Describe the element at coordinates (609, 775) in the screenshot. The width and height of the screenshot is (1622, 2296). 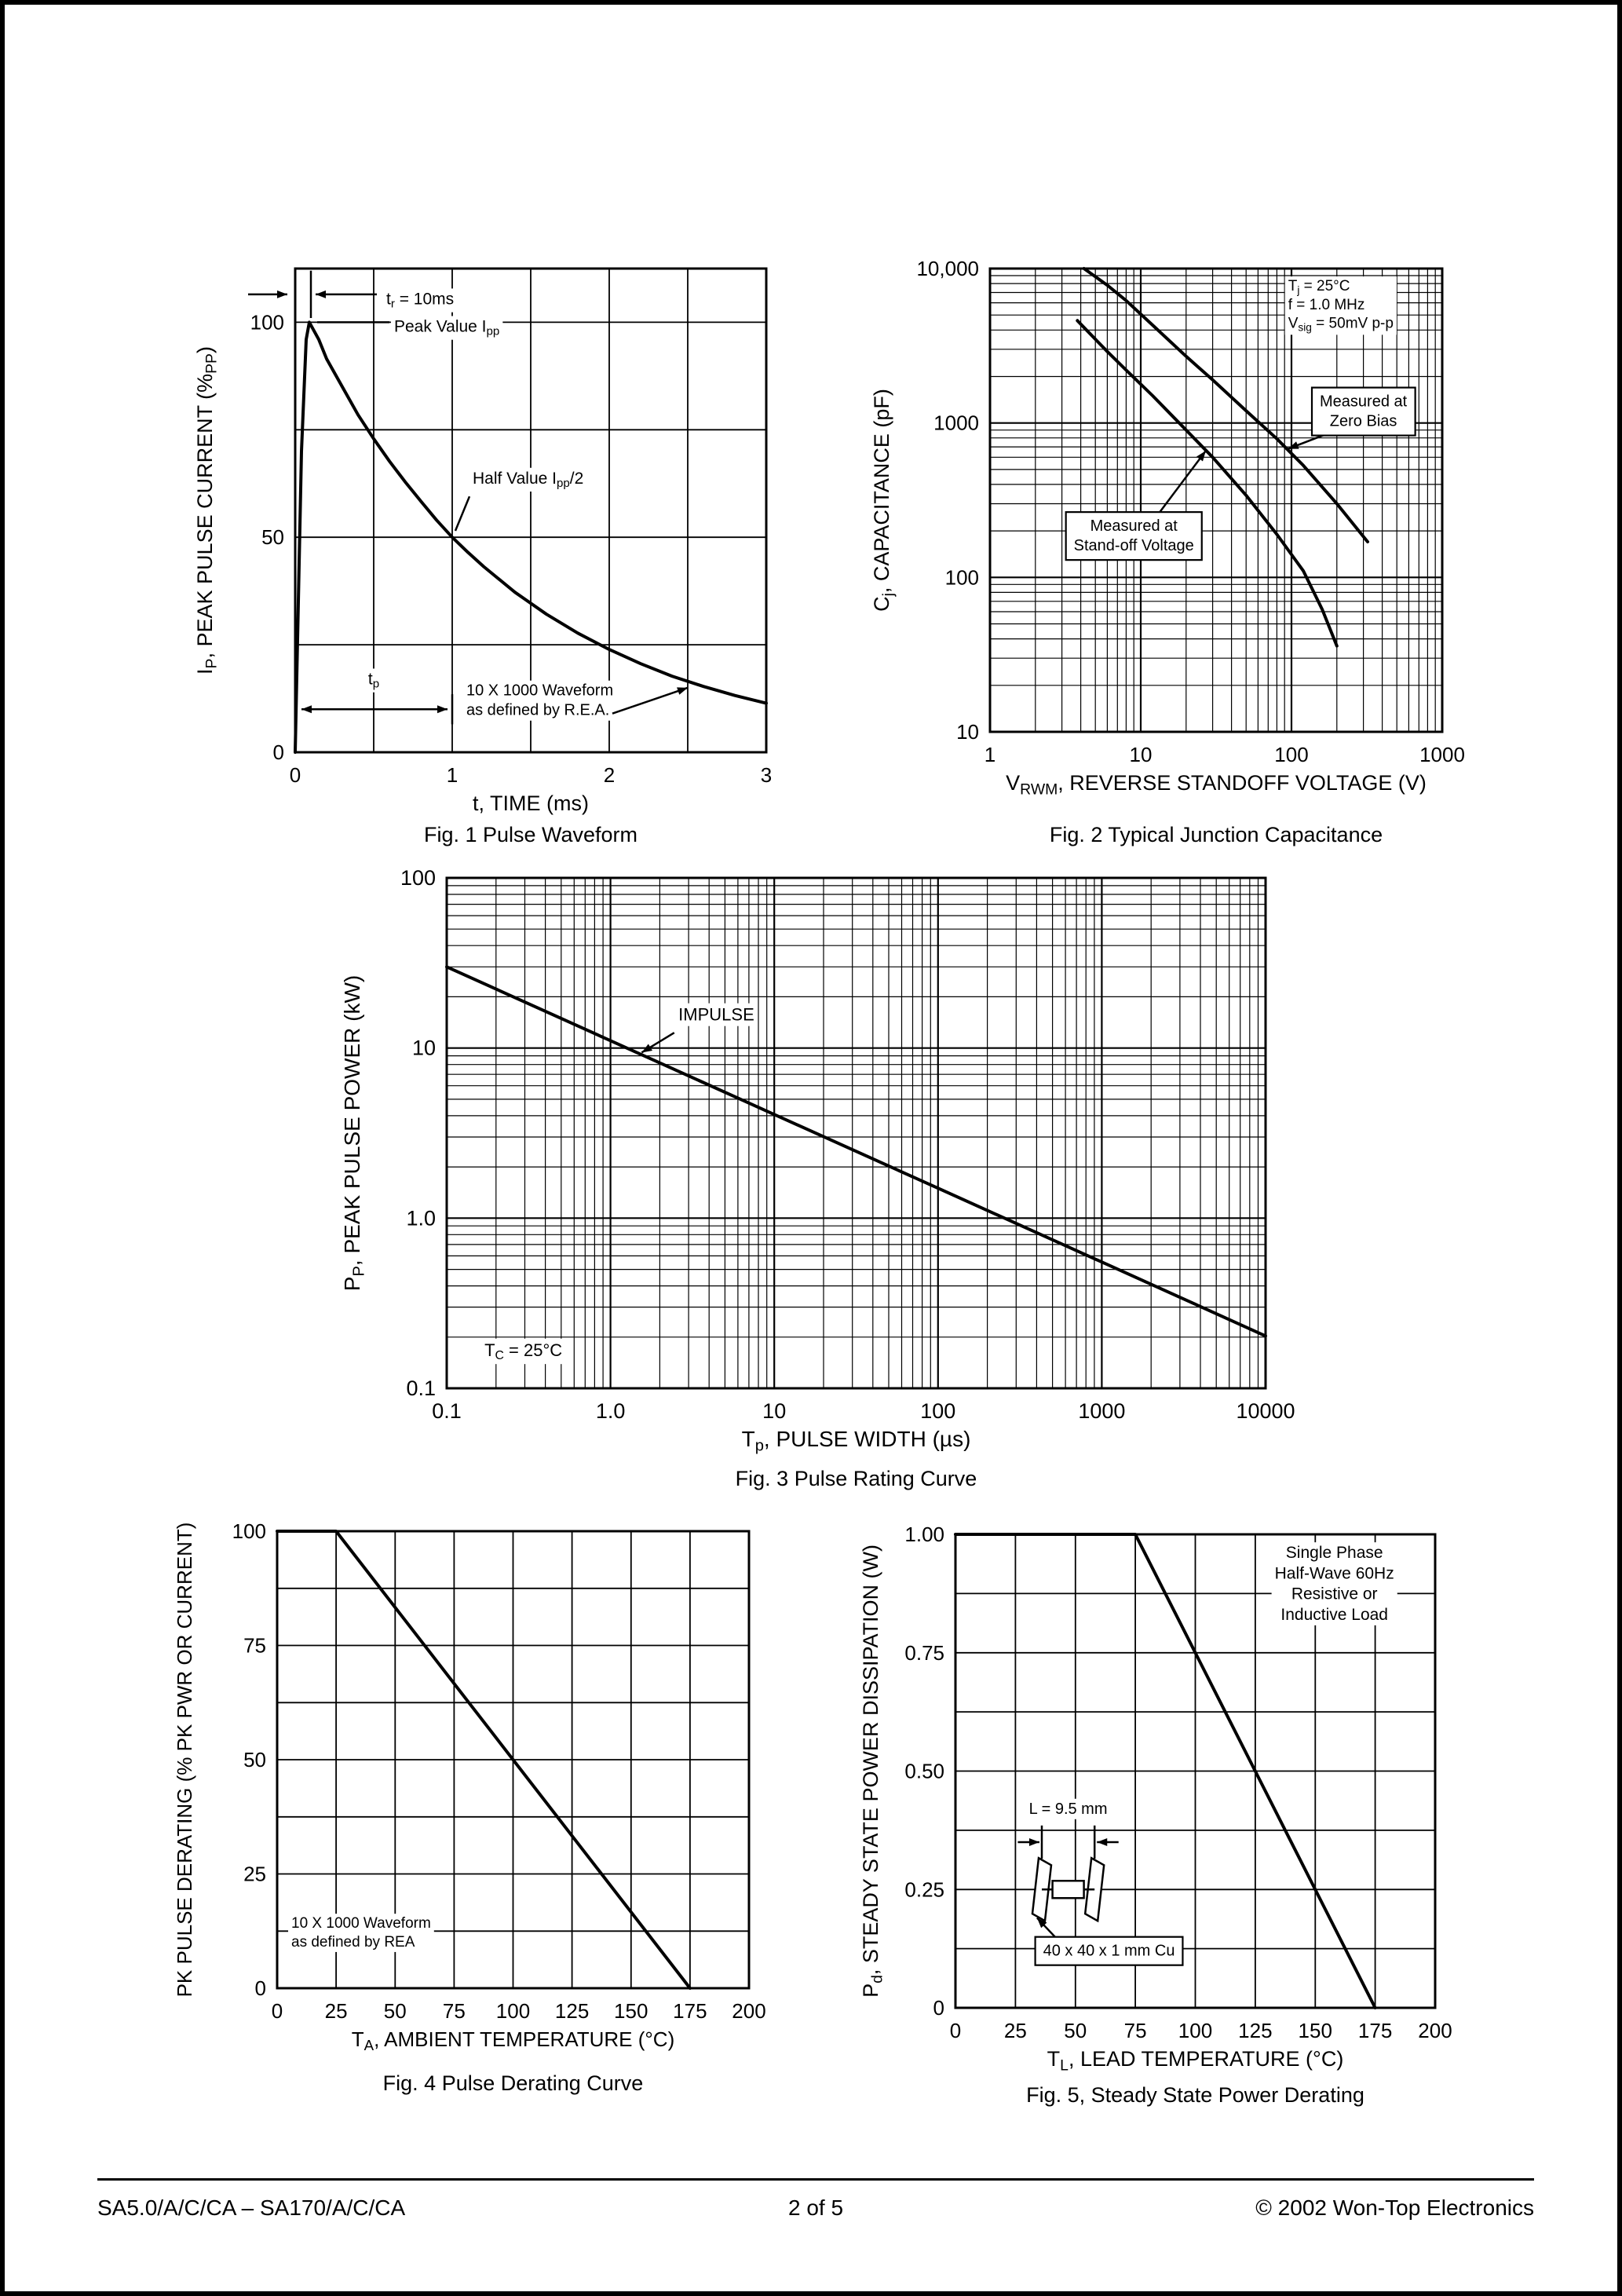
I see `svg-text: 2` at that location.